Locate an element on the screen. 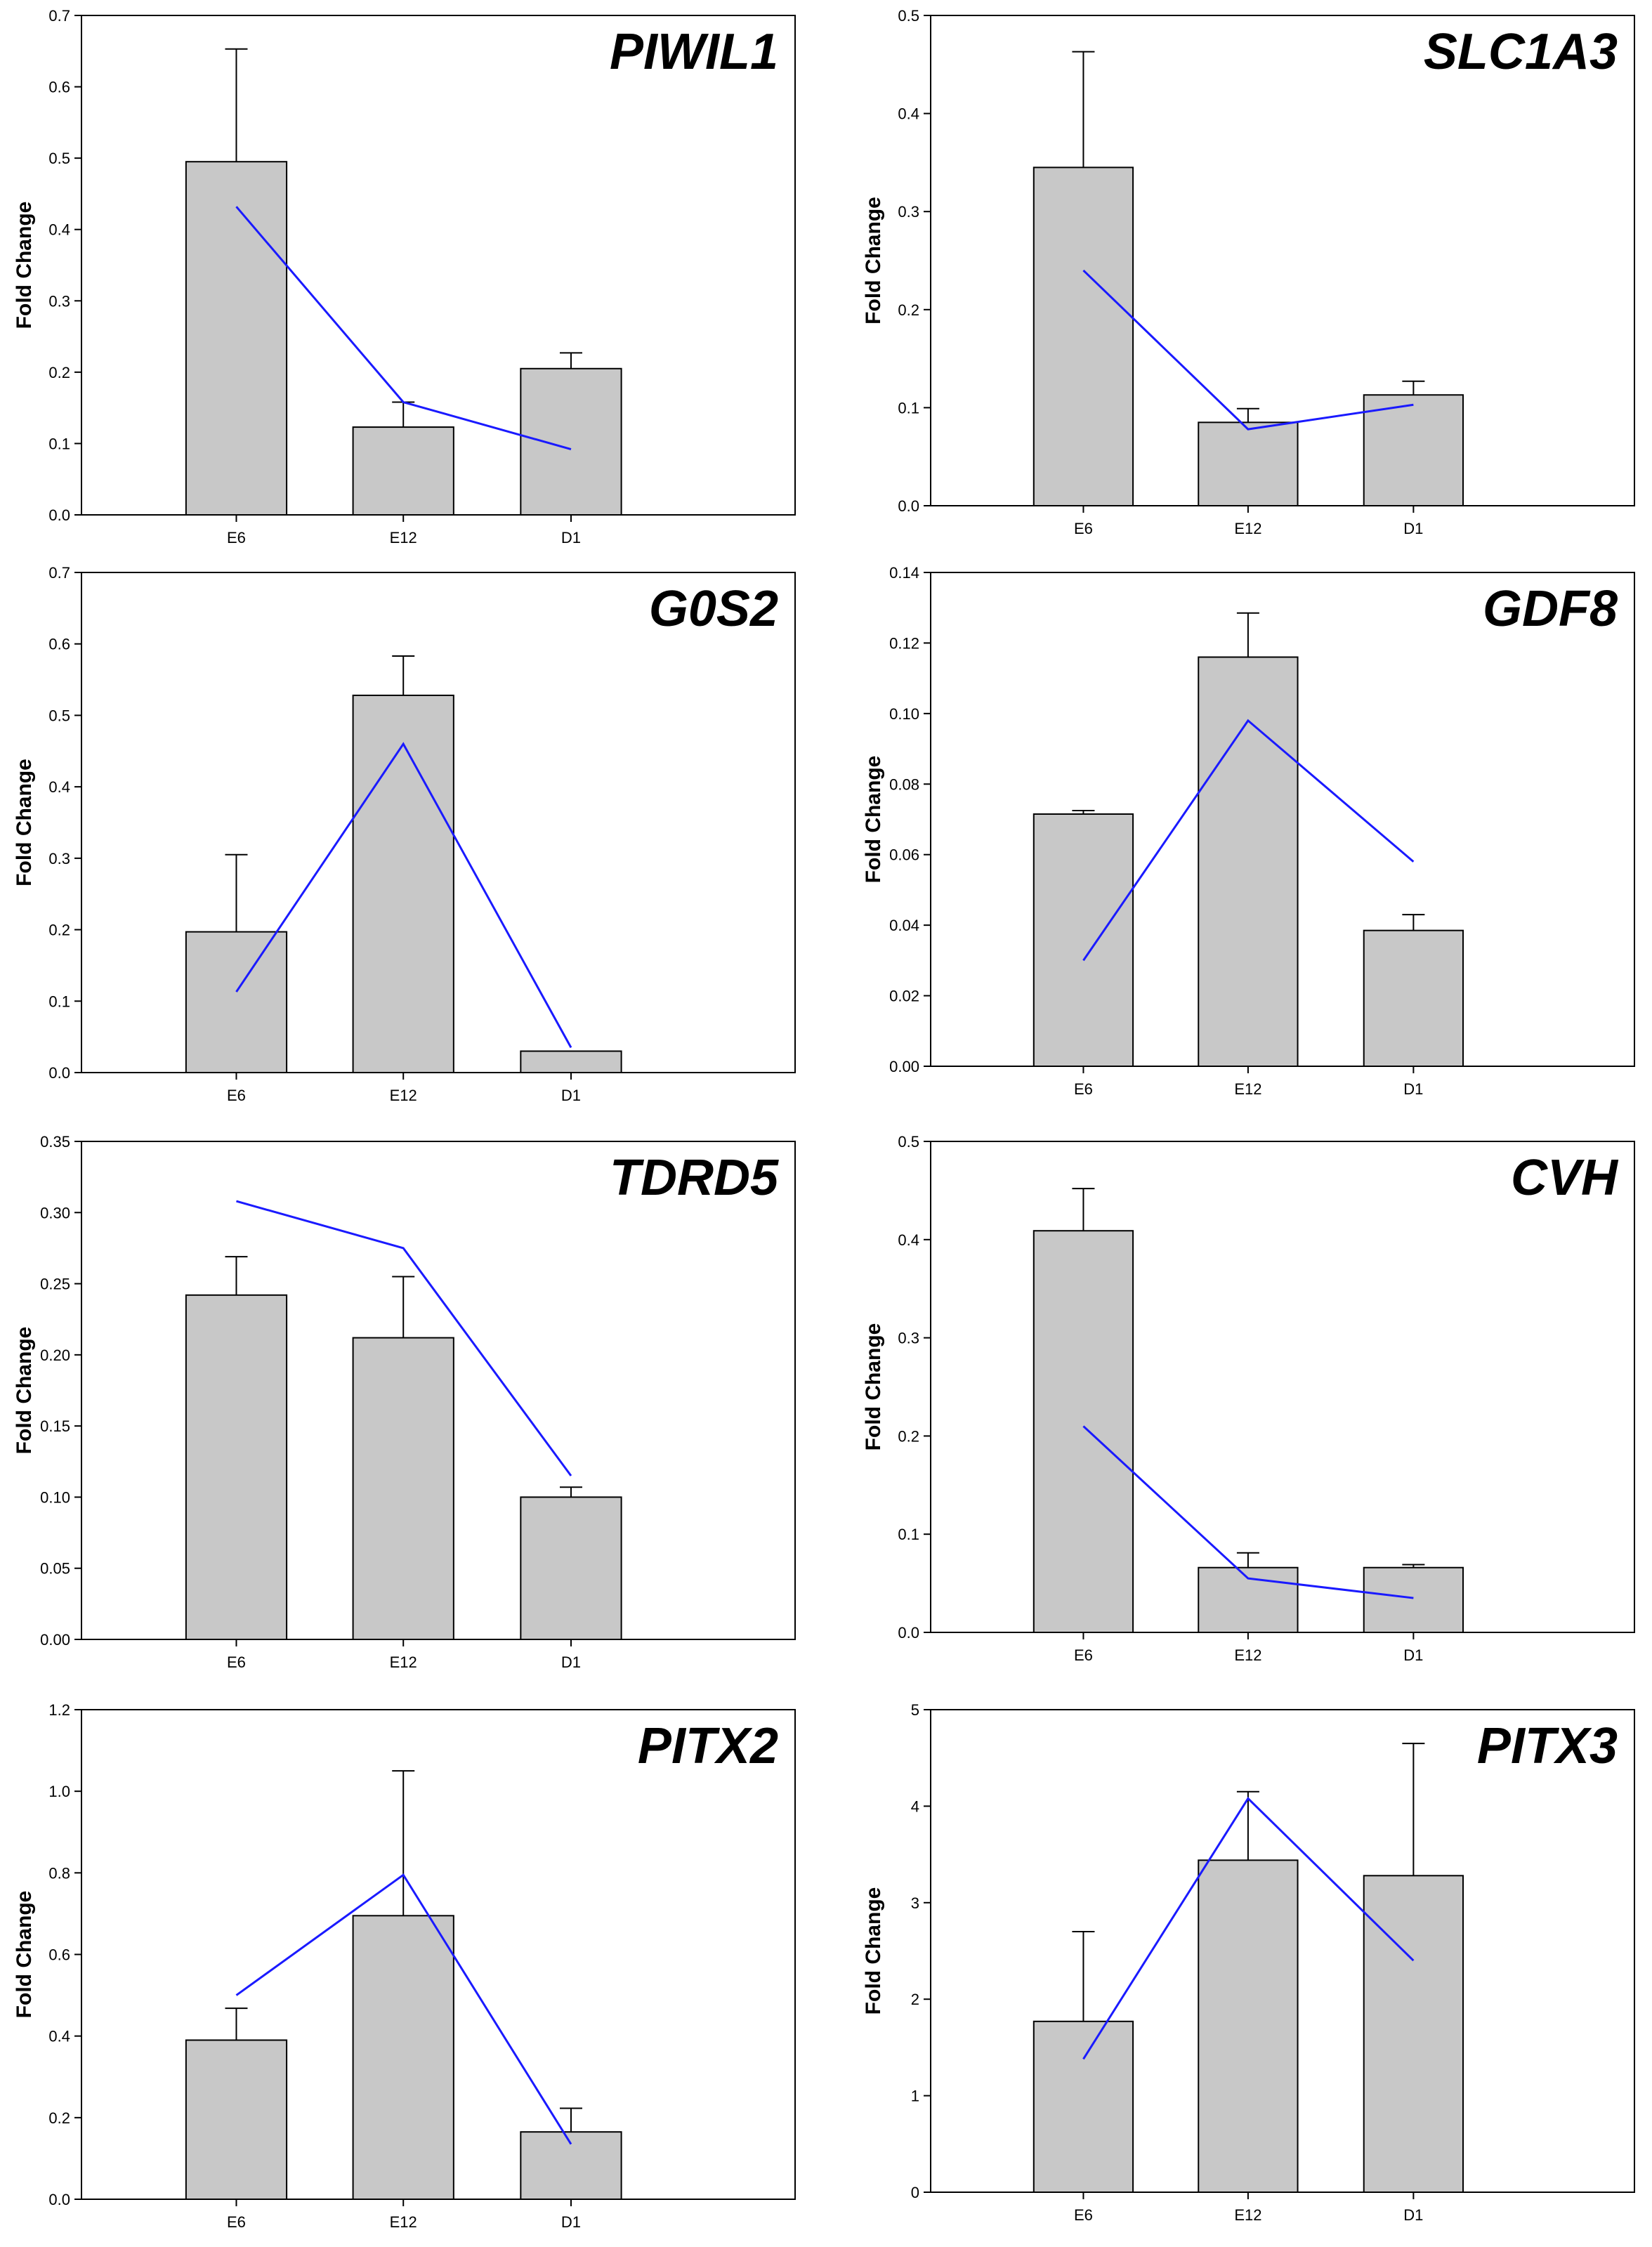 This screenshot has width=1652, height=2247. chart-title: CVH is located at coordinates (1565, 1178).